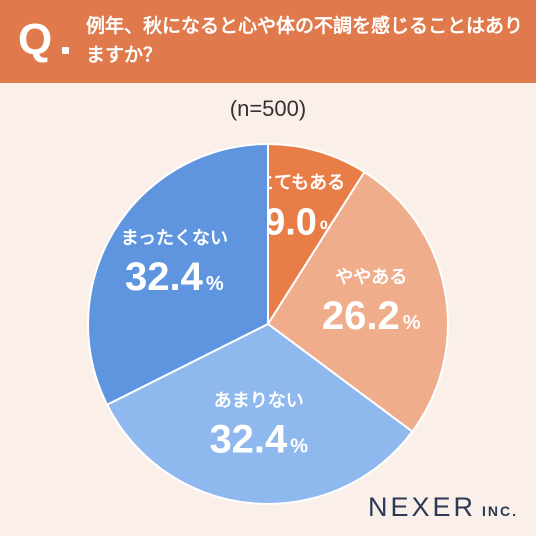 The height and width of the screenshot is (536, 536). Describe the element at coordinates (259, 401) in the screenshot. I see `slice-label: あまりない` at that location.